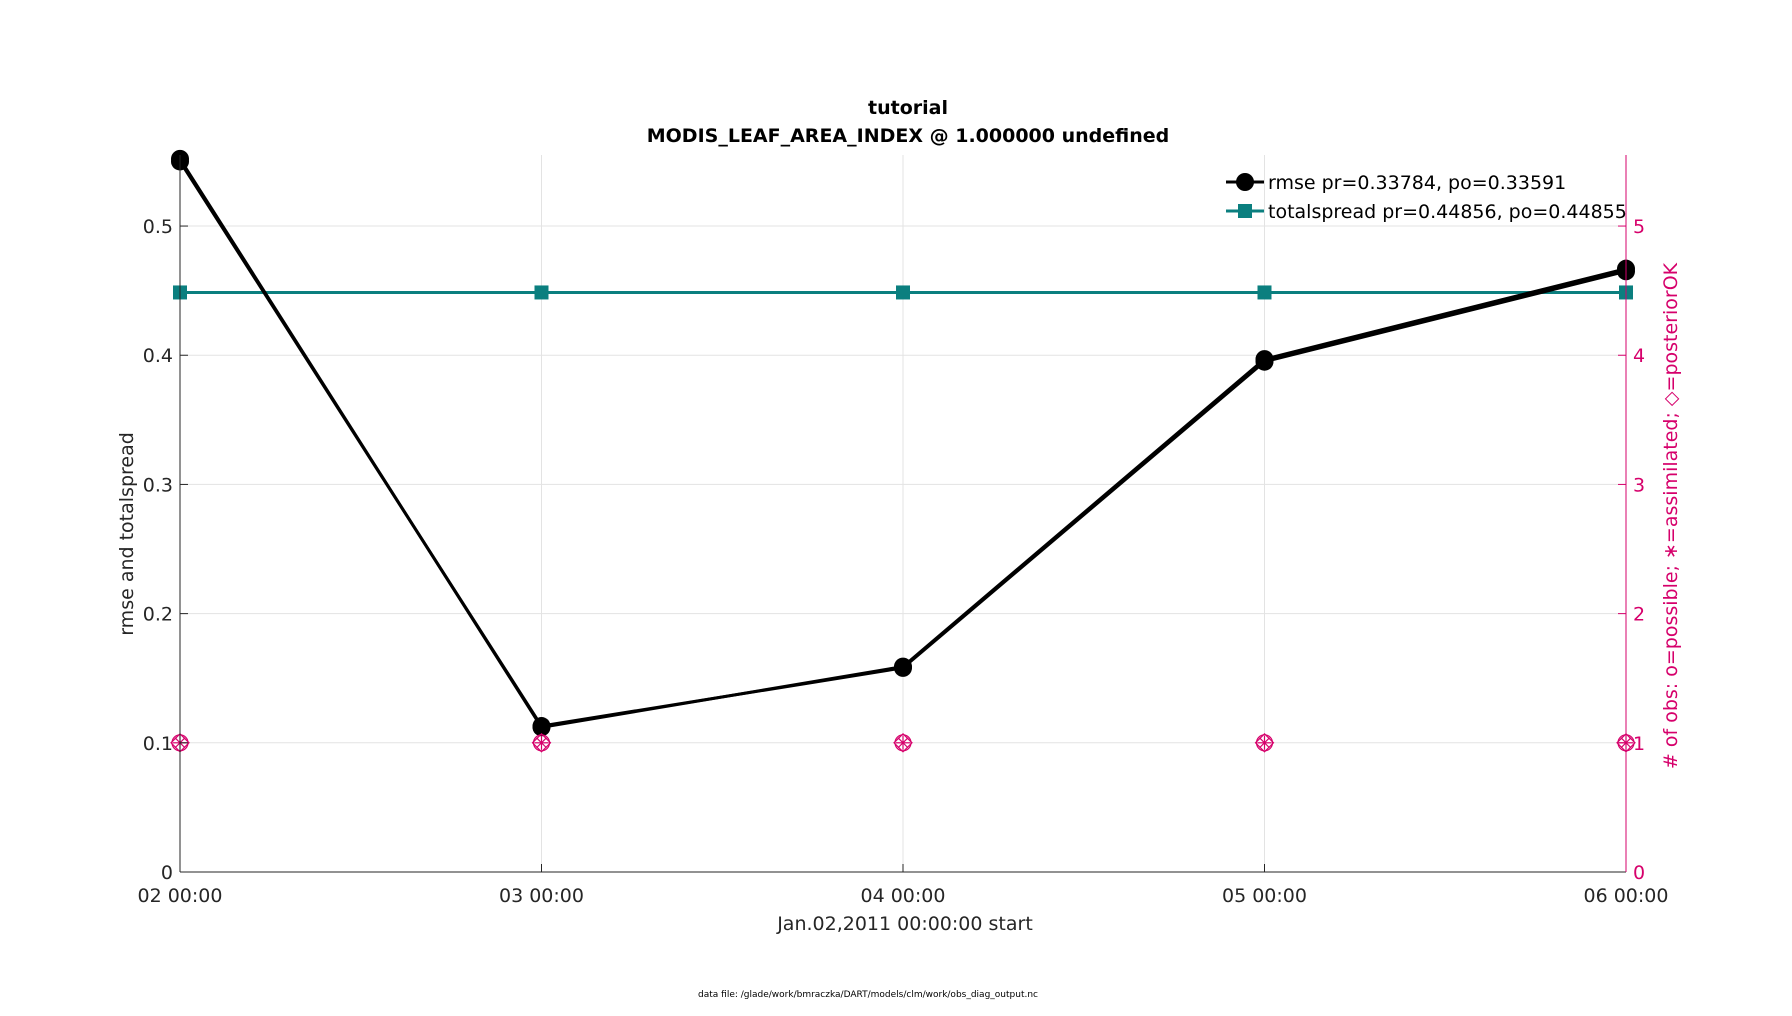 The height and width of the screenshot is (1016, 1792). What do you see at coordinates (1245, 182) in the screenshot?
I see `legend-marker-rmse` at bounding box center [1245, 182].